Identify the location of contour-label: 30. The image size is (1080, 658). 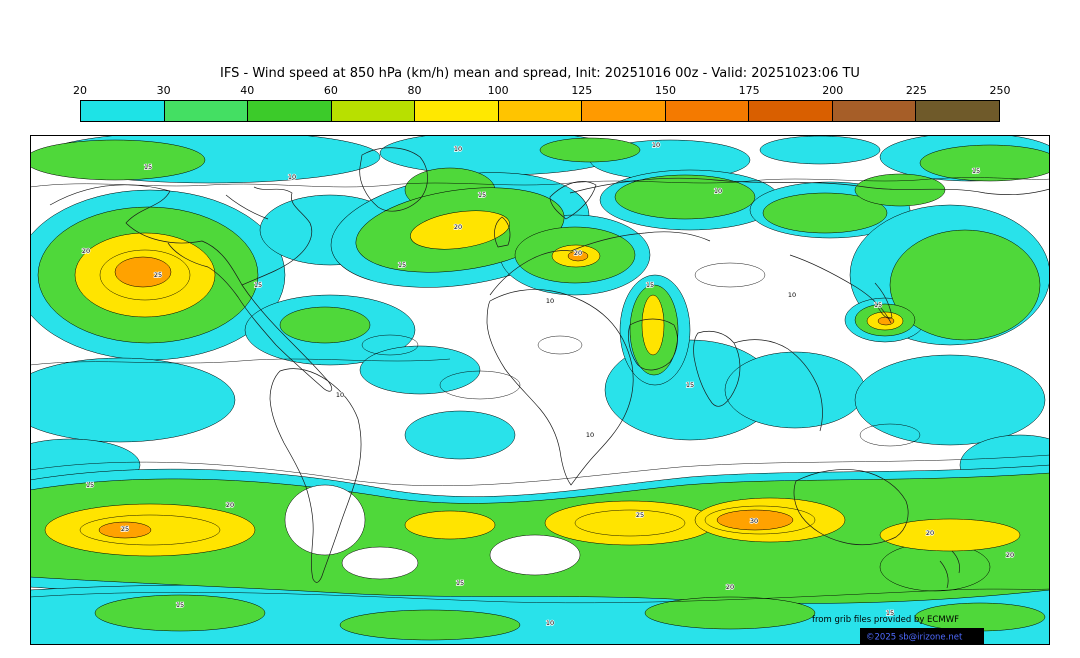
(754, 521).